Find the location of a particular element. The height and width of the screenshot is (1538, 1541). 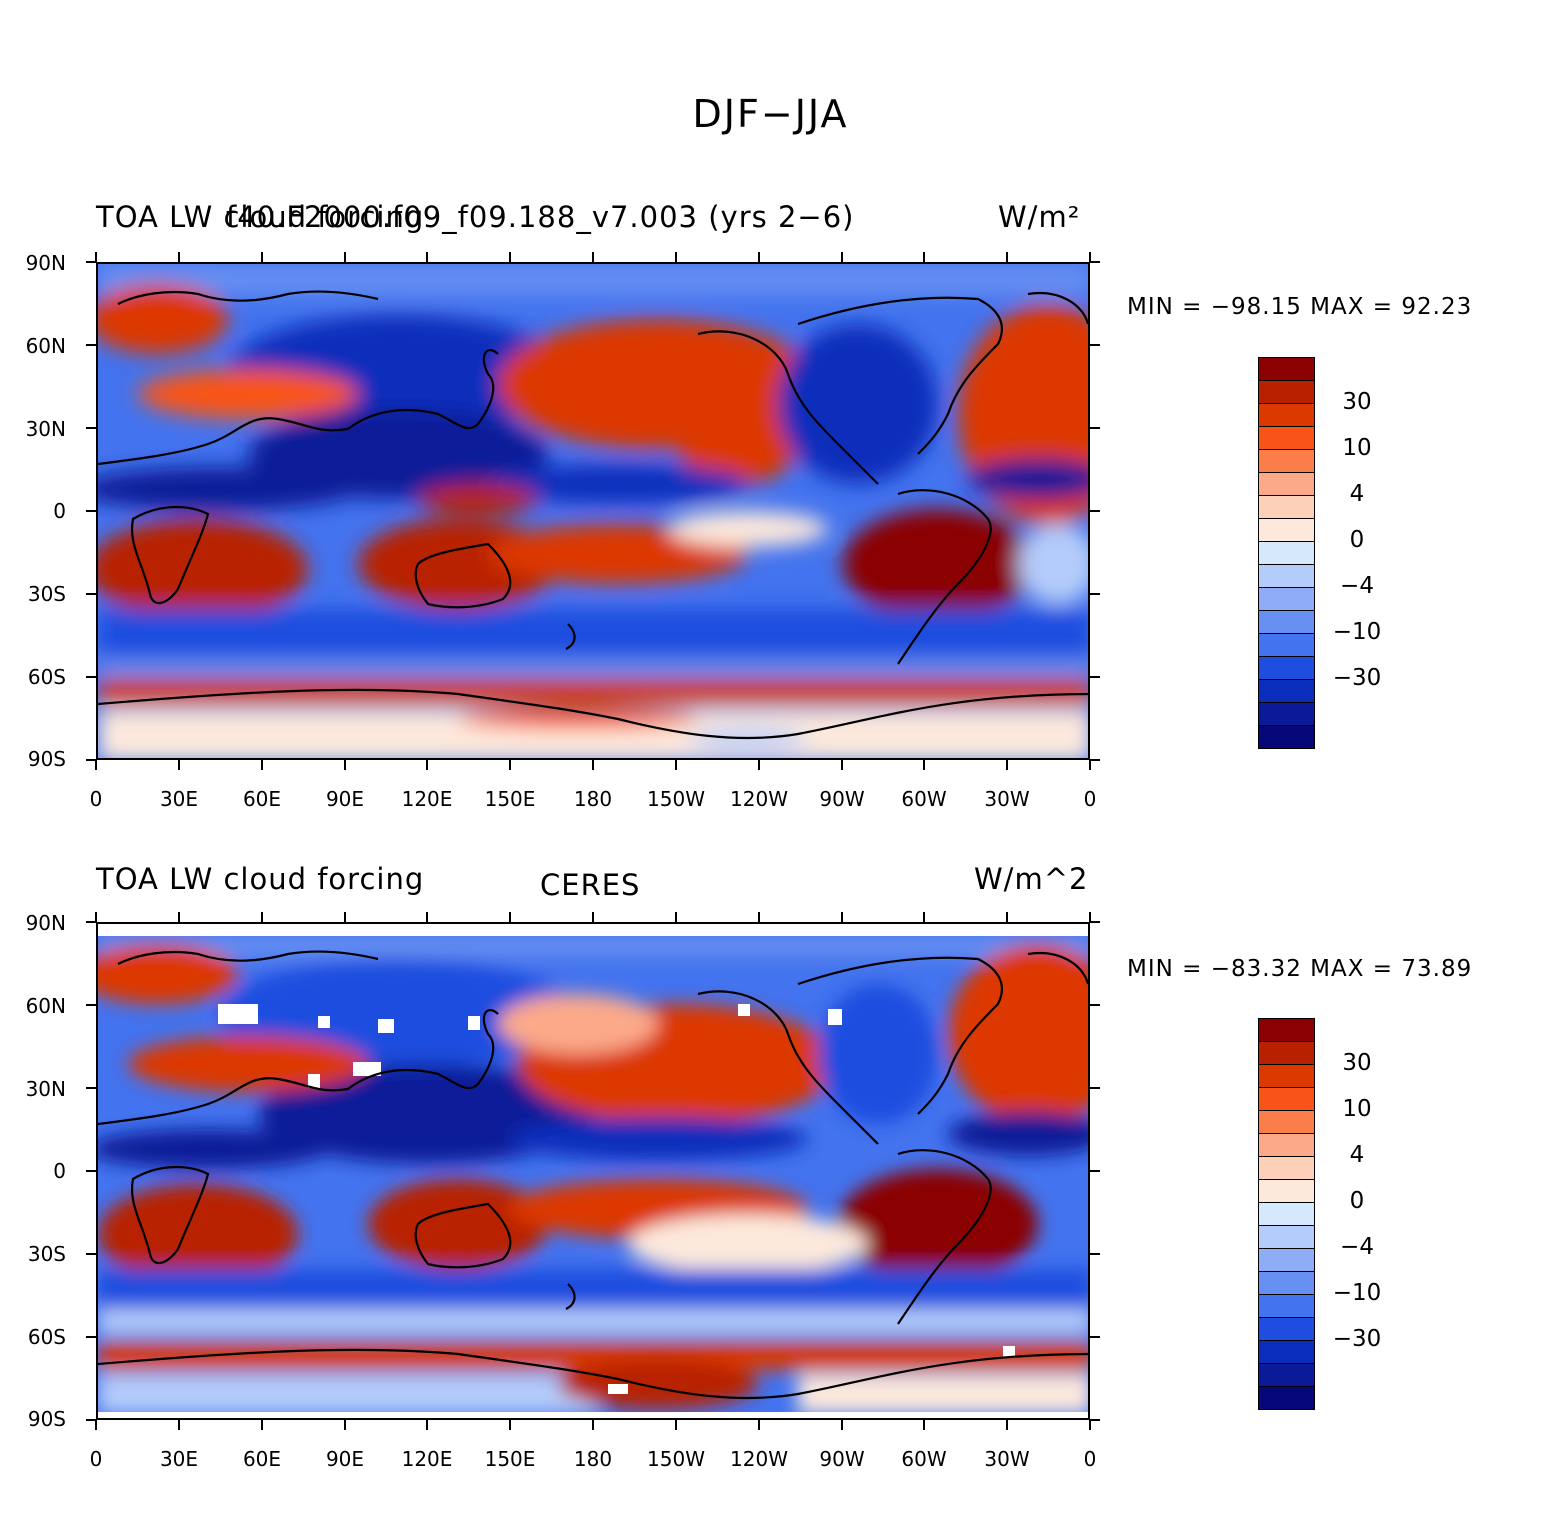

panel1-lat-label: 30N is located at coordinates (45, 429).